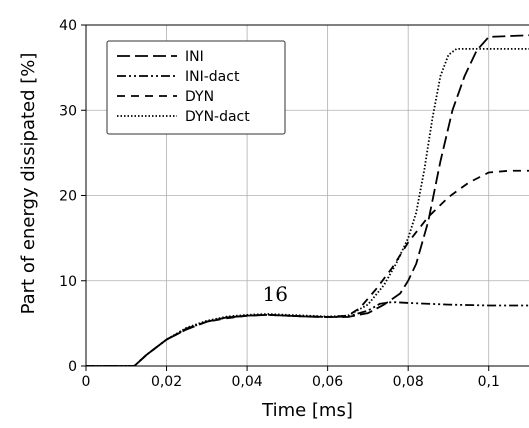 The image size is (529, 428). I want to click on legend-label-ini: INI, so click(194, 57).